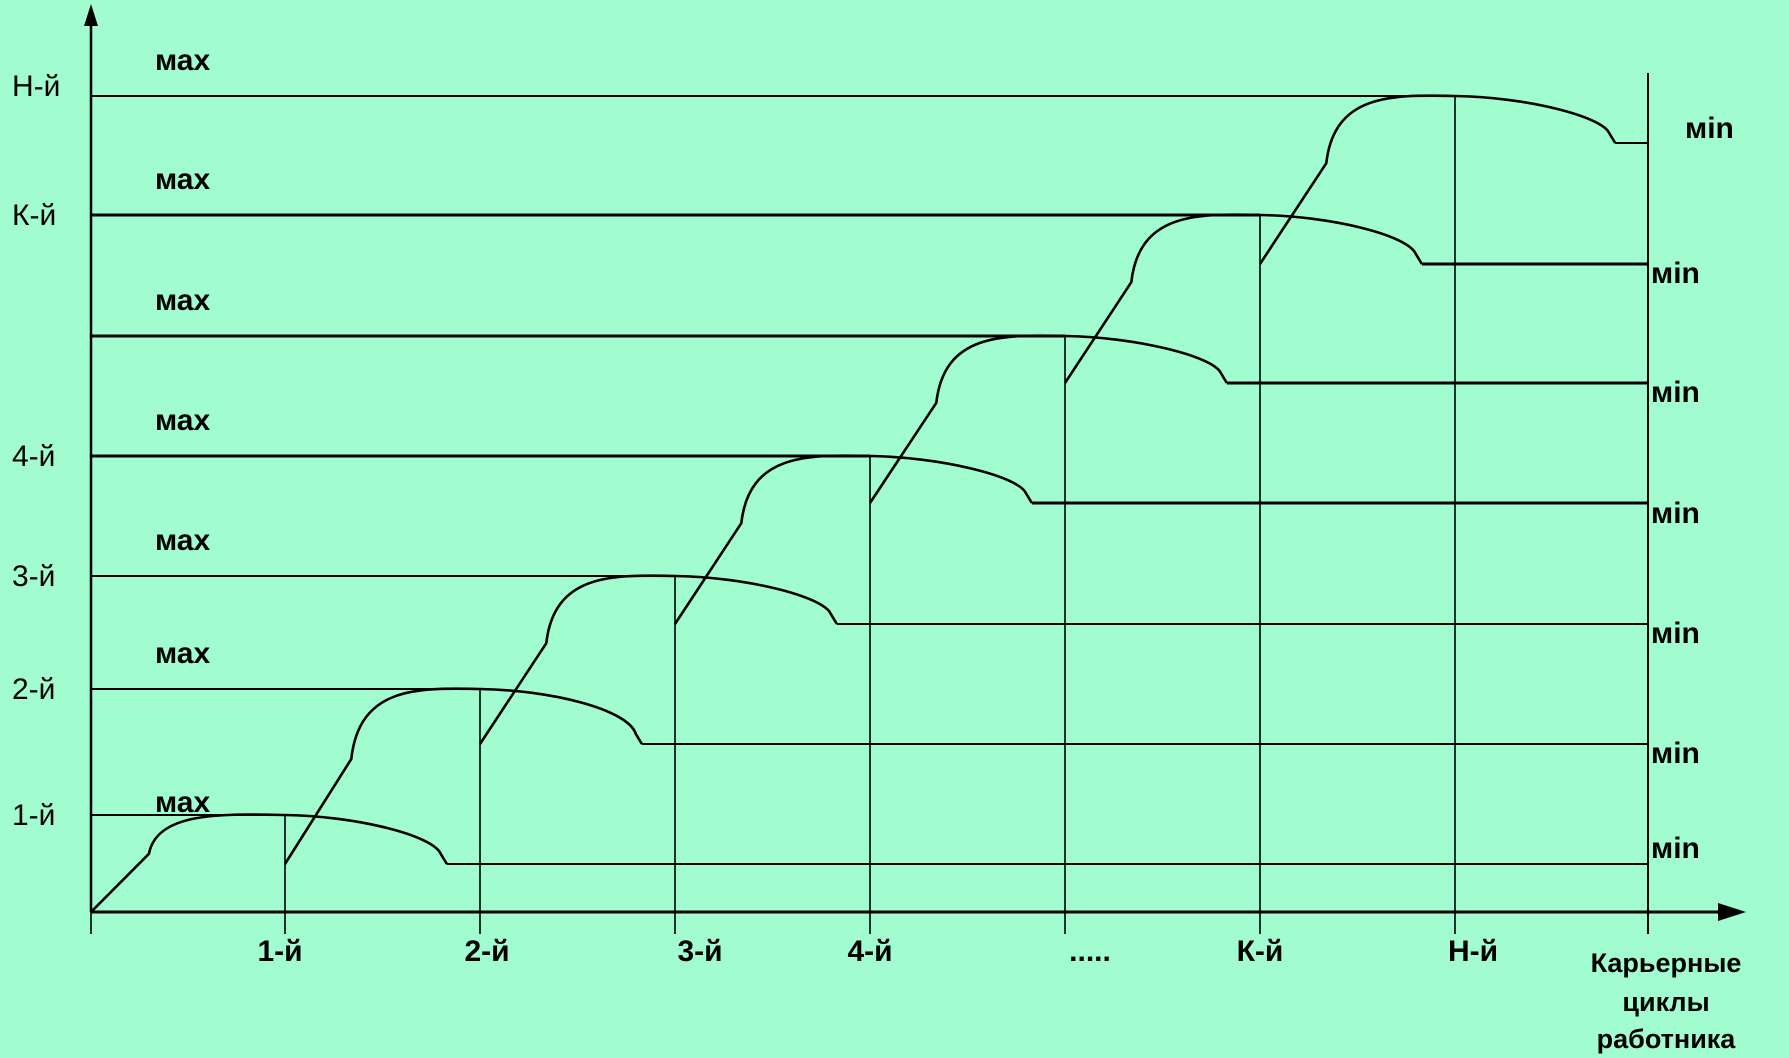 This screenshot has height=1058, width=1789. I want to click on x-axis-caption: работника, so click(1667, 1039).